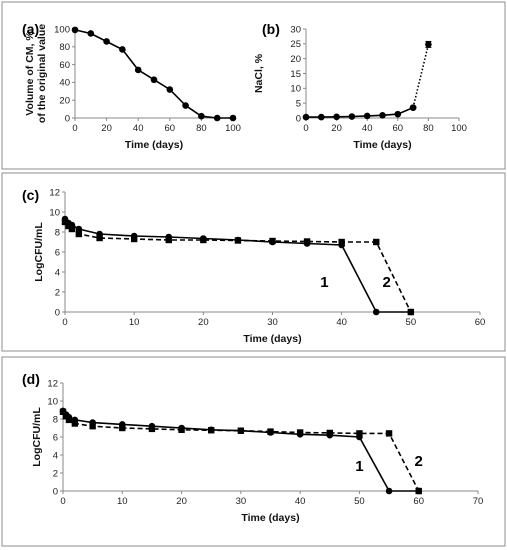 The image size is (507, 550). I want to click on y-tick-label: 15, so click(295, 74).